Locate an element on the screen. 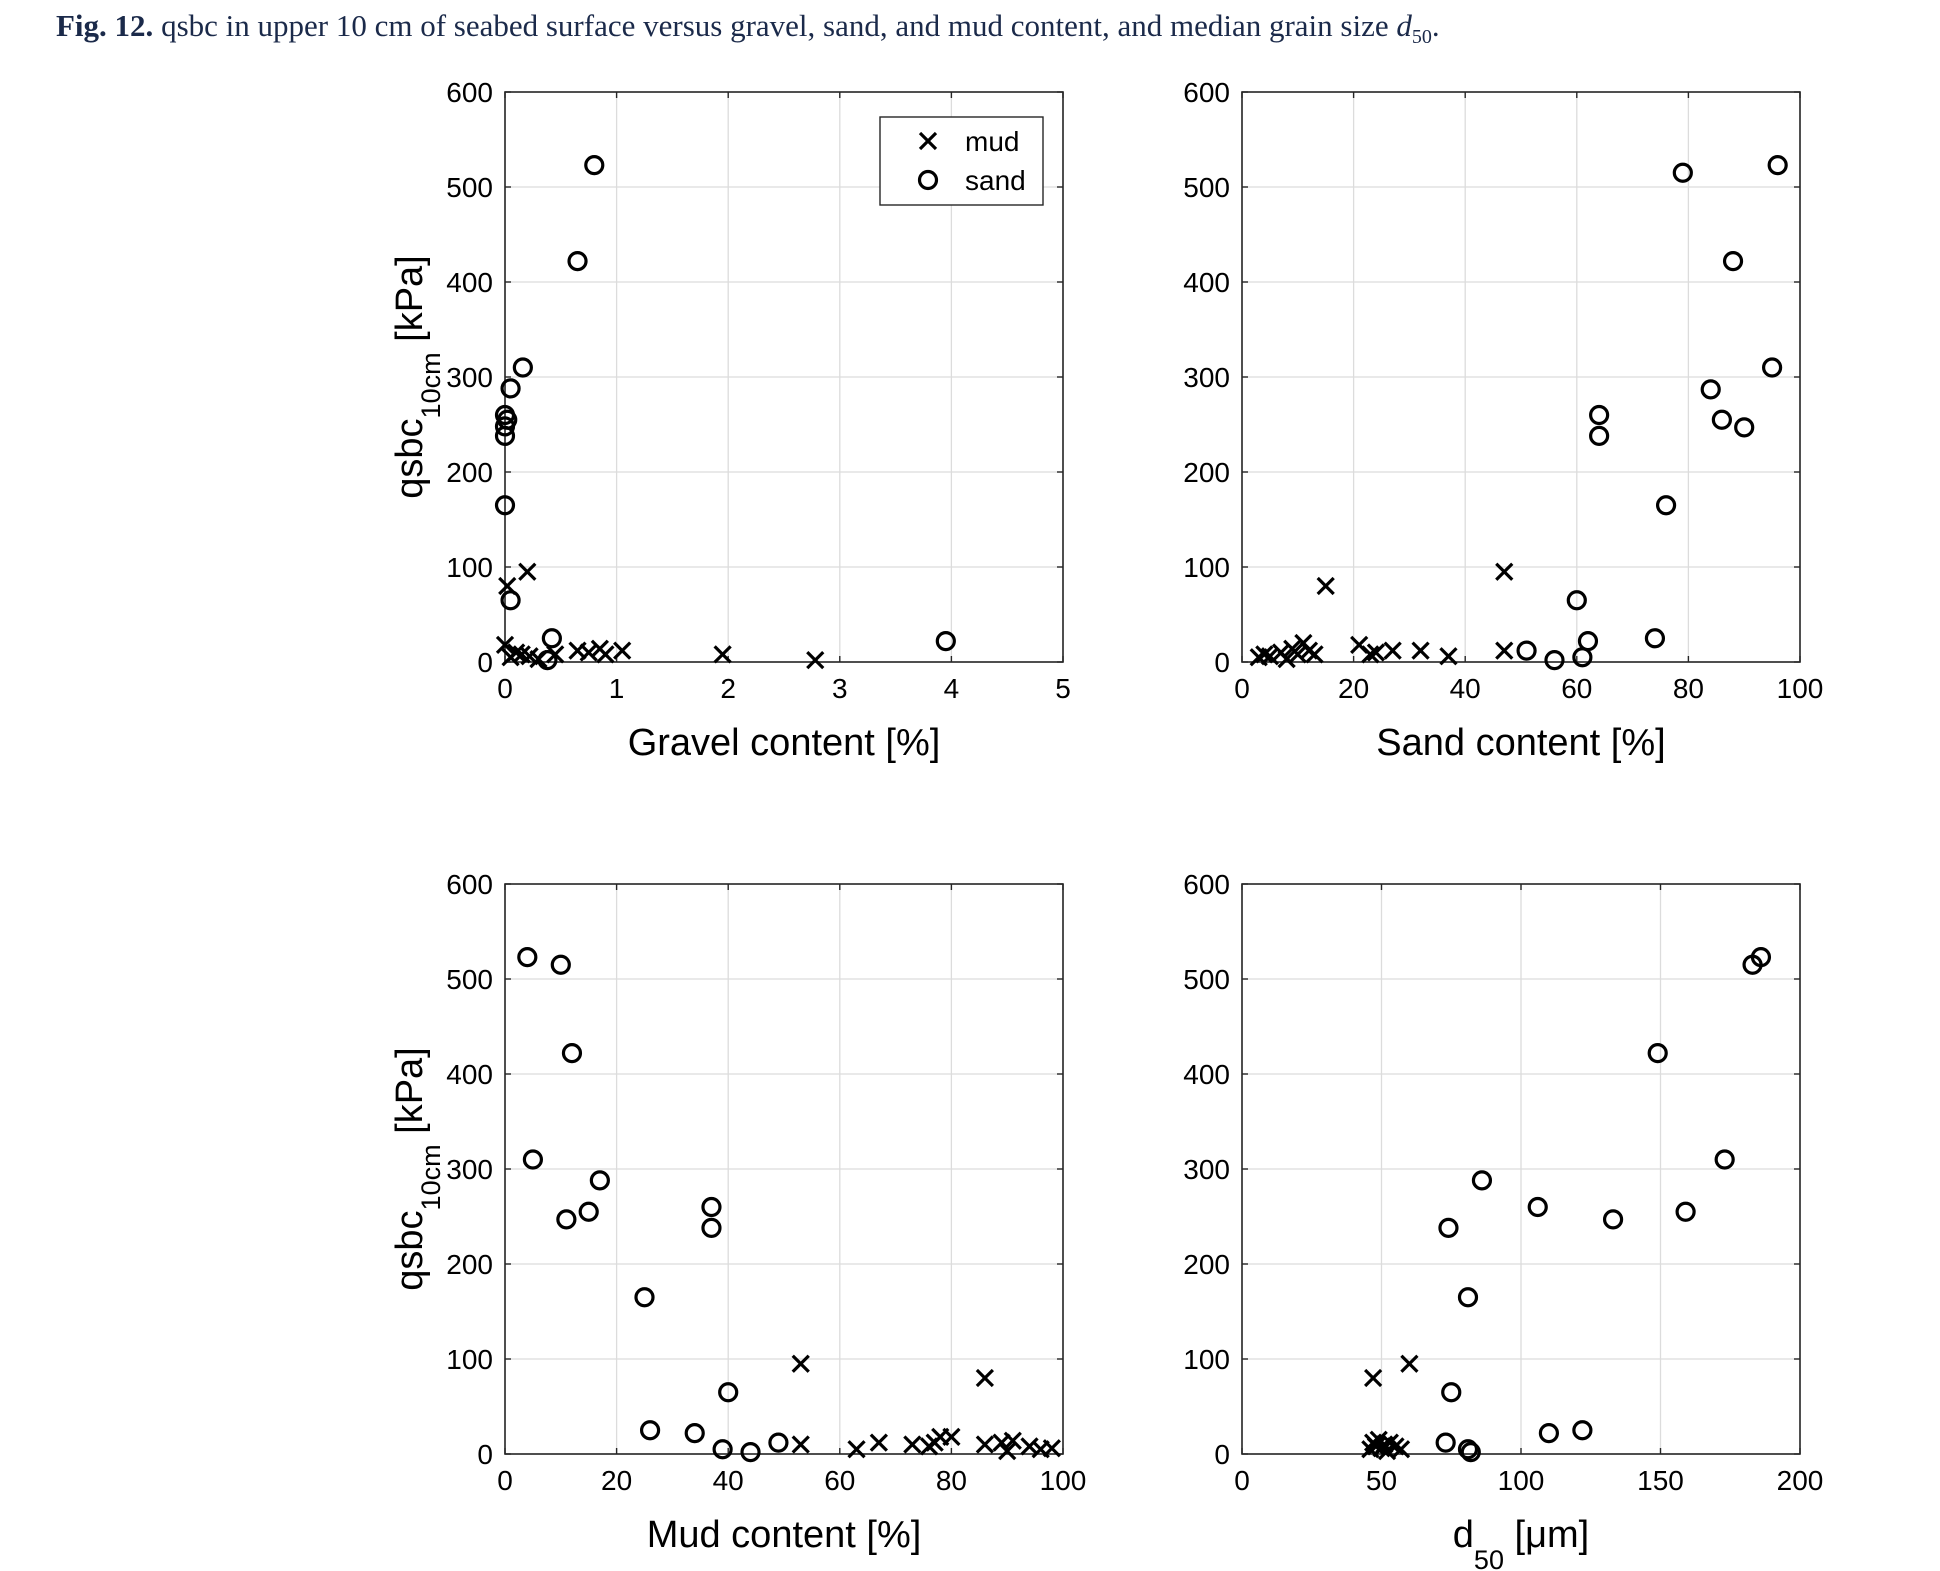  y-tick-label: 0 is located at coordinates (485, 662).